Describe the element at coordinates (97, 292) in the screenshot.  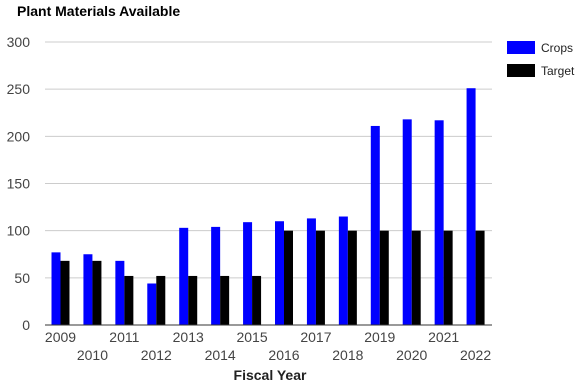
I see `bar-target-2010` at that location.